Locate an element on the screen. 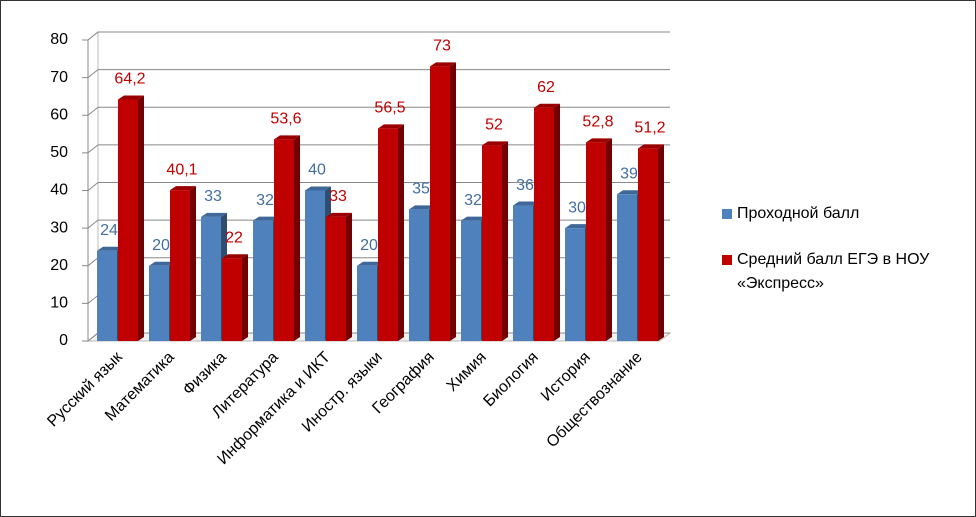 Image resolution: width=976 pixels, height=517 pixels. legend-item: Средний балл ЕГЭ в НОУ «Экспресс» is located at coordinates (839, 272).